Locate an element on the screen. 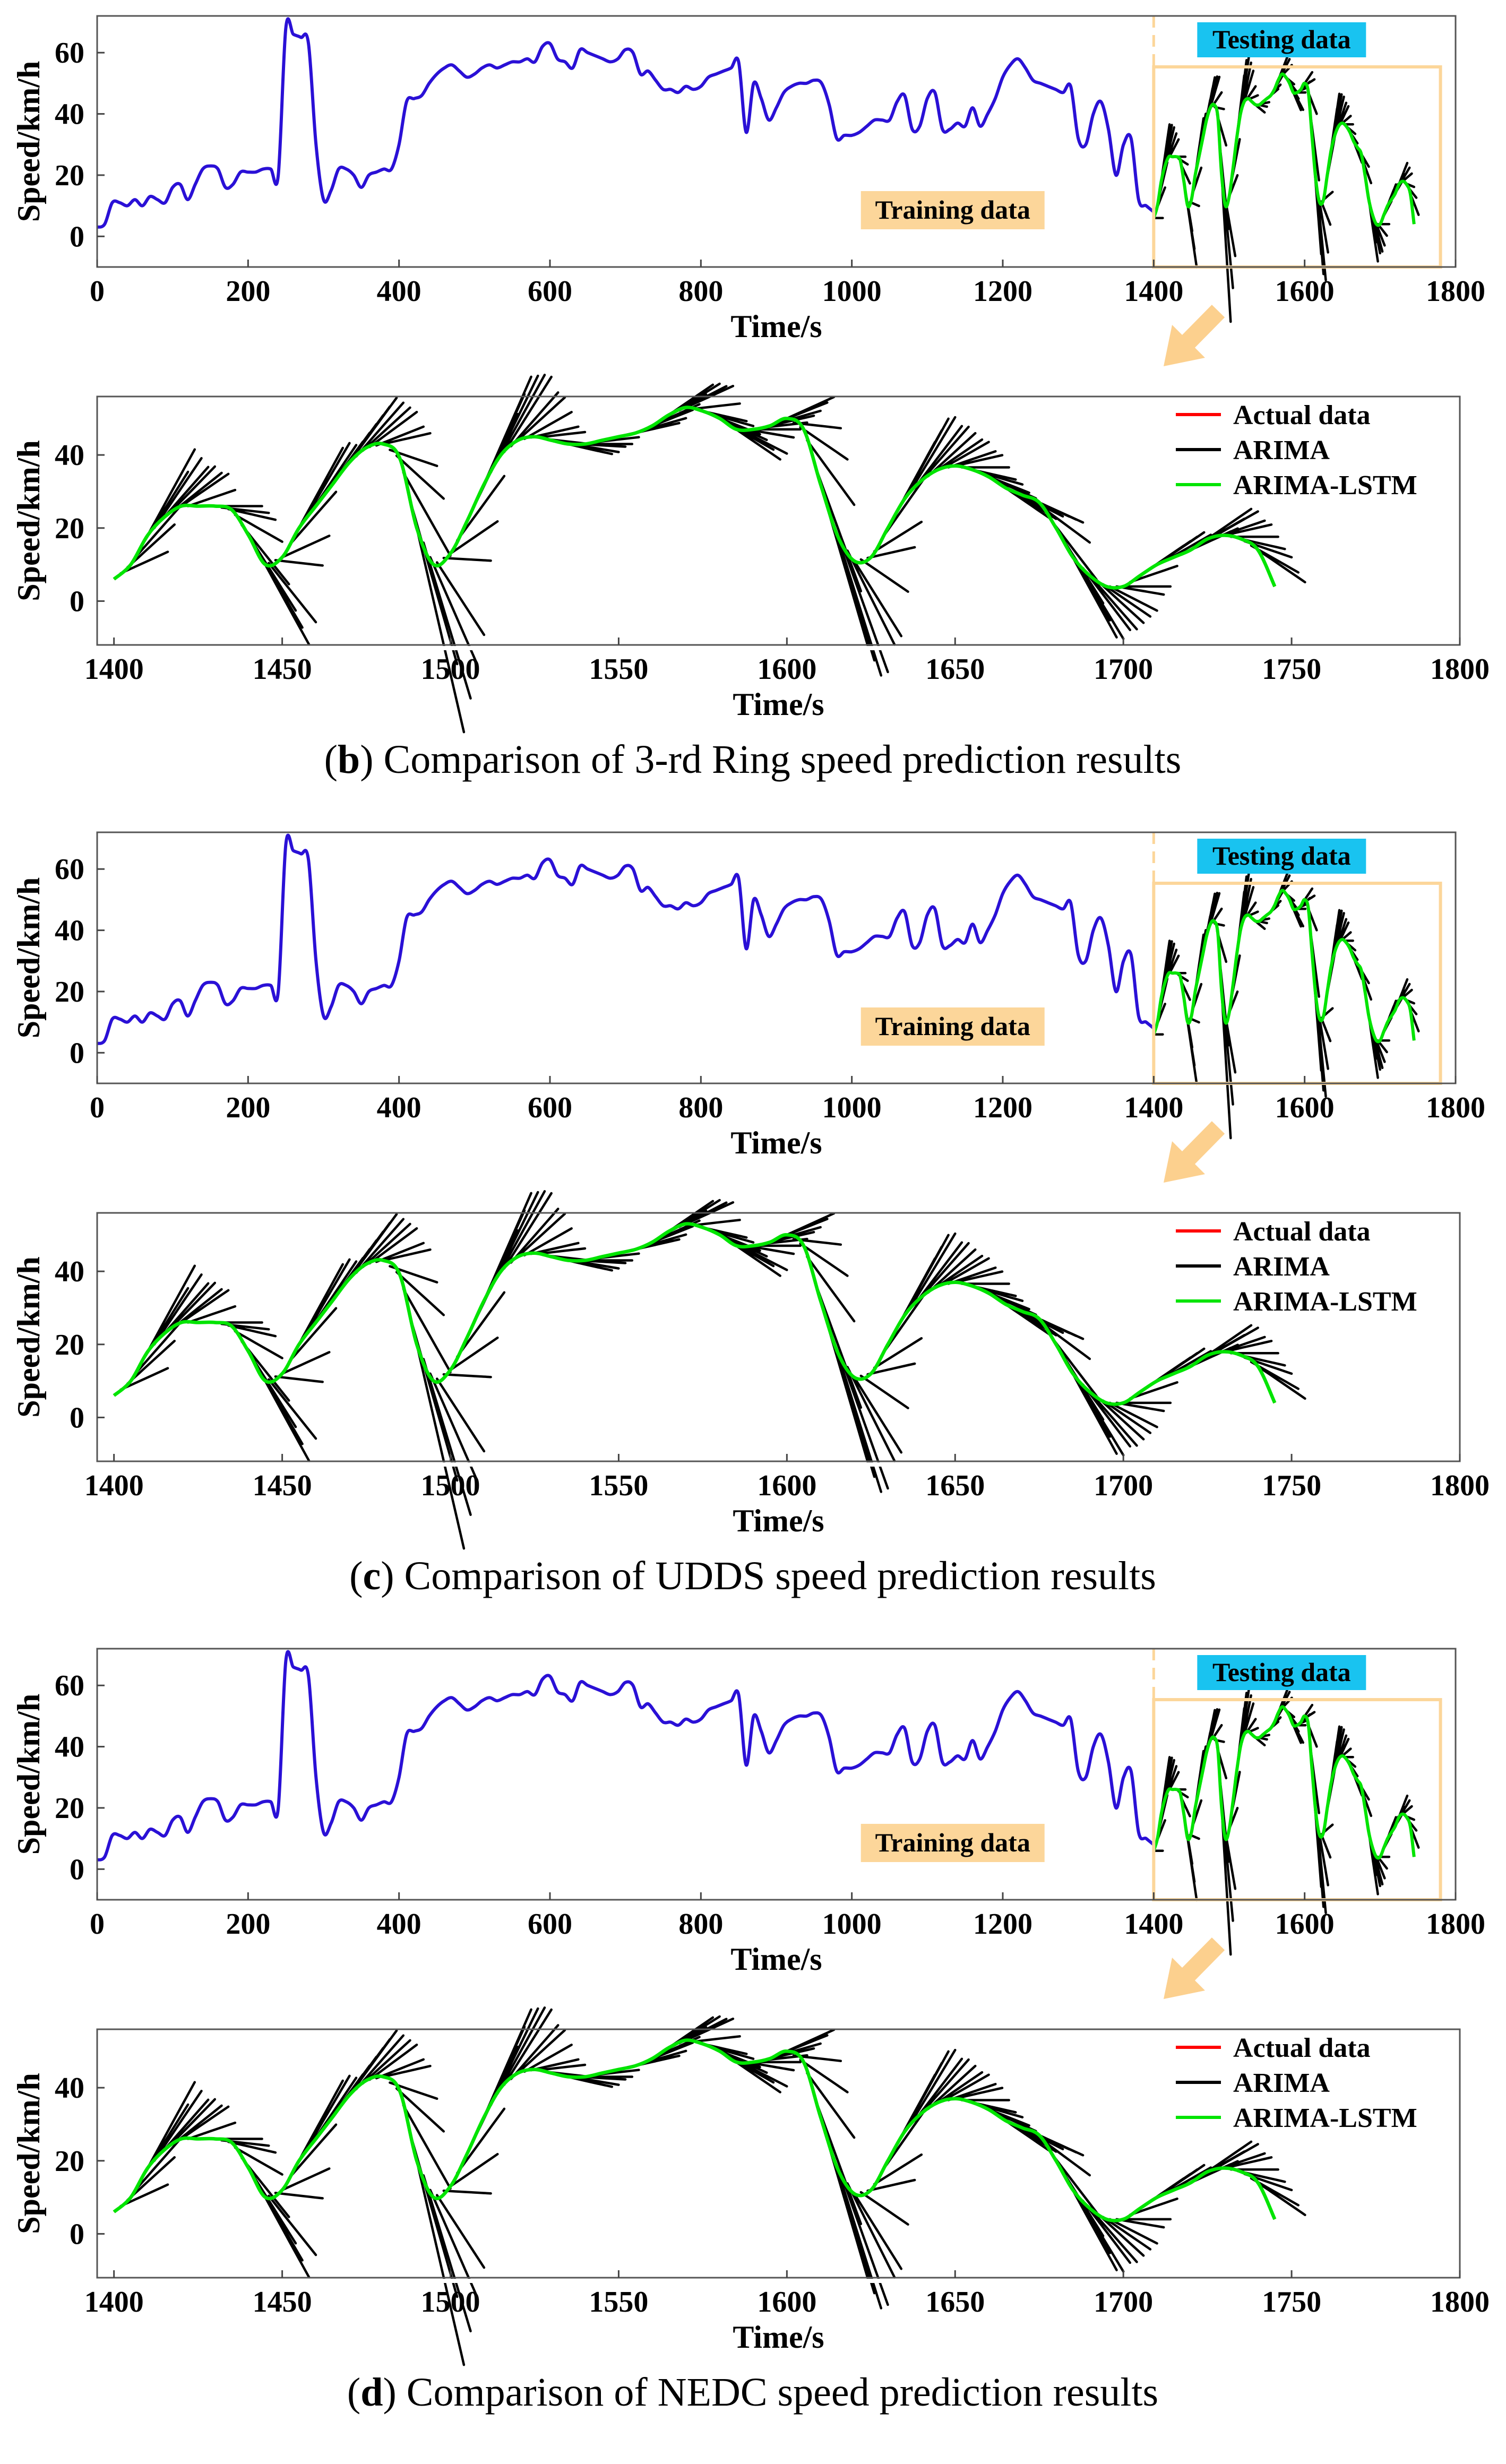 This screenshot has height=2464, width=1506. zoom-arrow-head is located at coordinates (1184, 346).